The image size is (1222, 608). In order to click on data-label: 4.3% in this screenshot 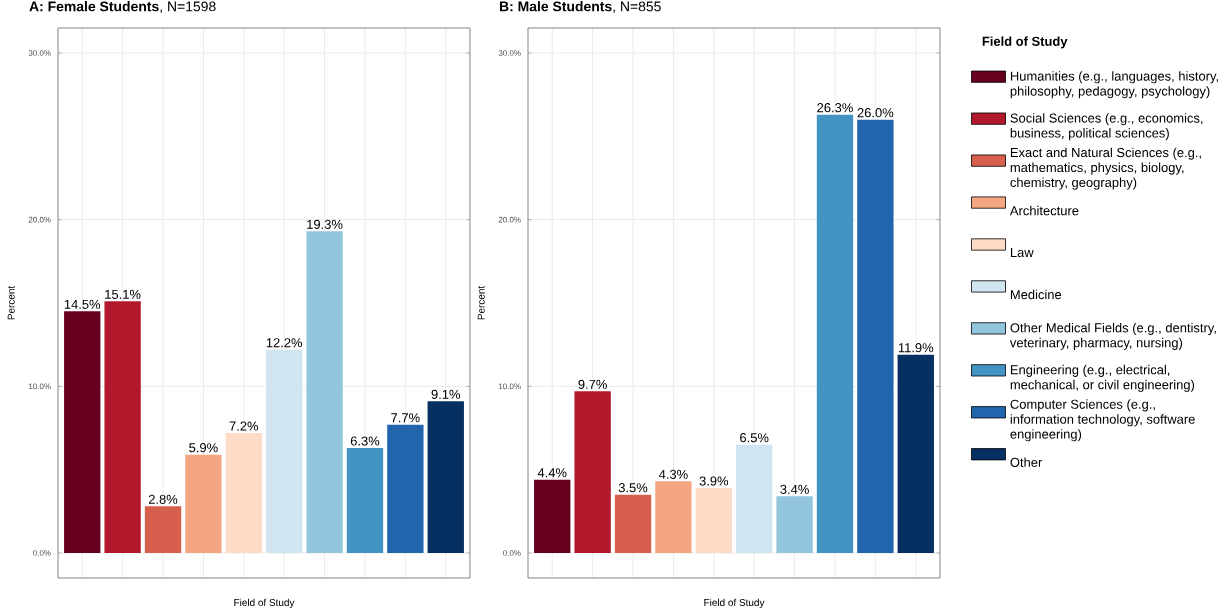, I will do `click(673, 474)`.